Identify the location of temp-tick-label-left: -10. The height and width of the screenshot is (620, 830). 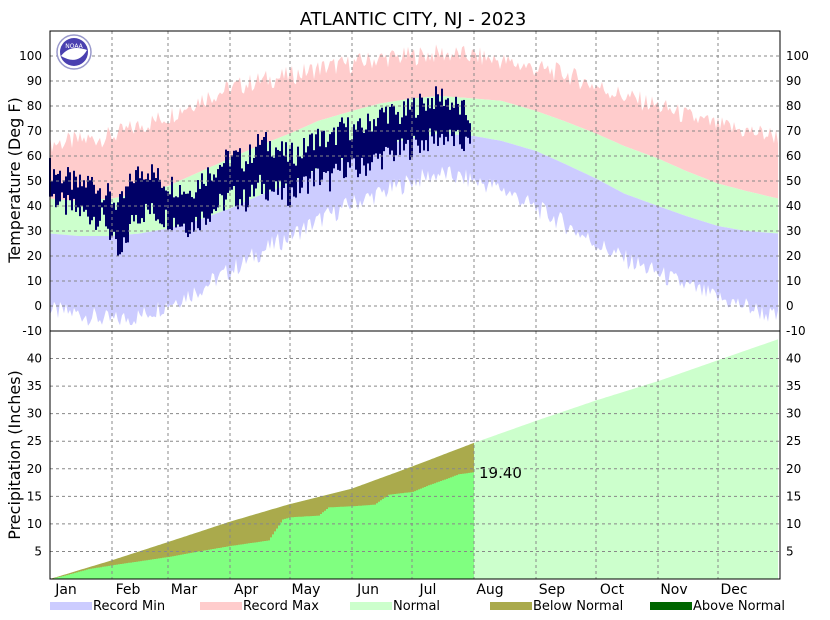
(32, 331).